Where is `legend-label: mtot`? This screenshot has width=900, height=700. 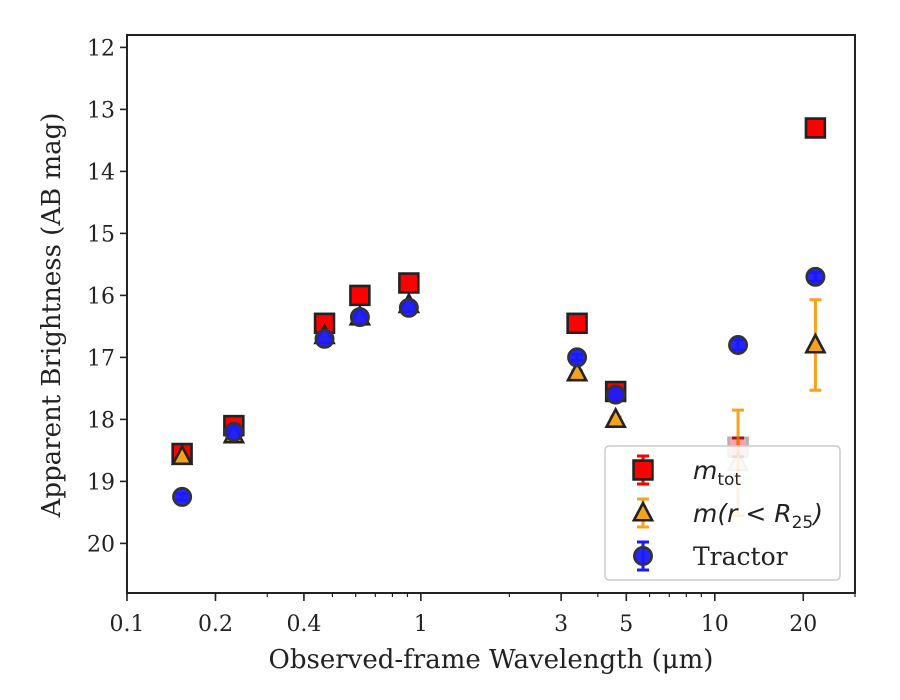 legend-label: mtot is located at coordinates (717, 473).